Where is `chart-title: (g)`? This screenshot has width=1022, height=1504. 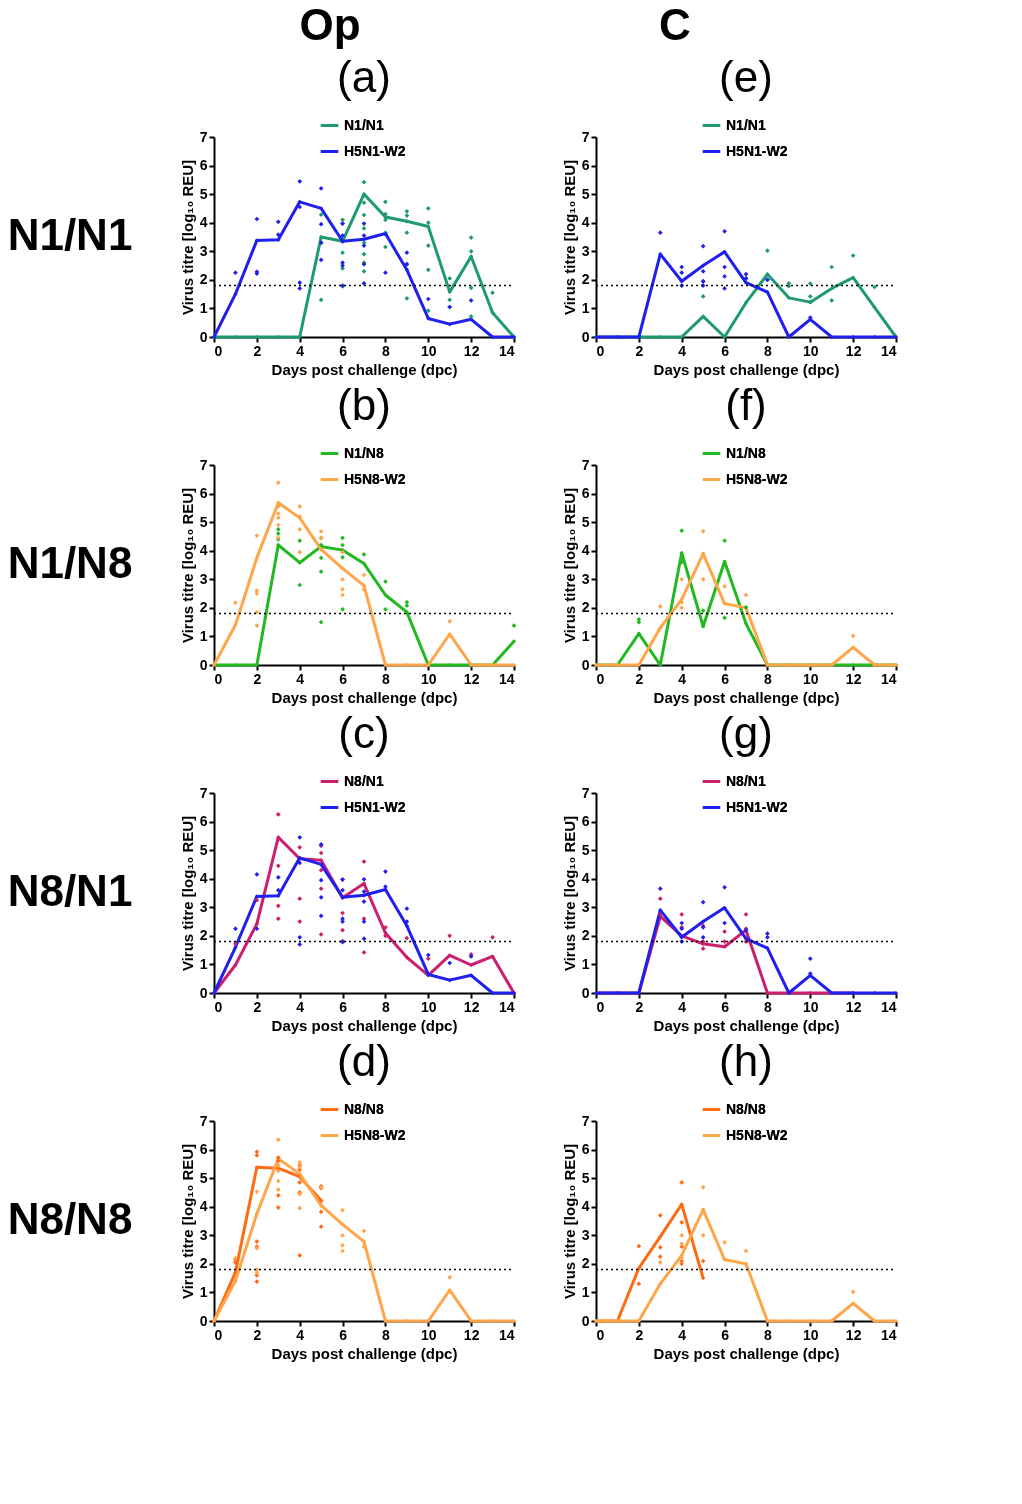
chart-title: (g) is located at coordinates (746, 732).